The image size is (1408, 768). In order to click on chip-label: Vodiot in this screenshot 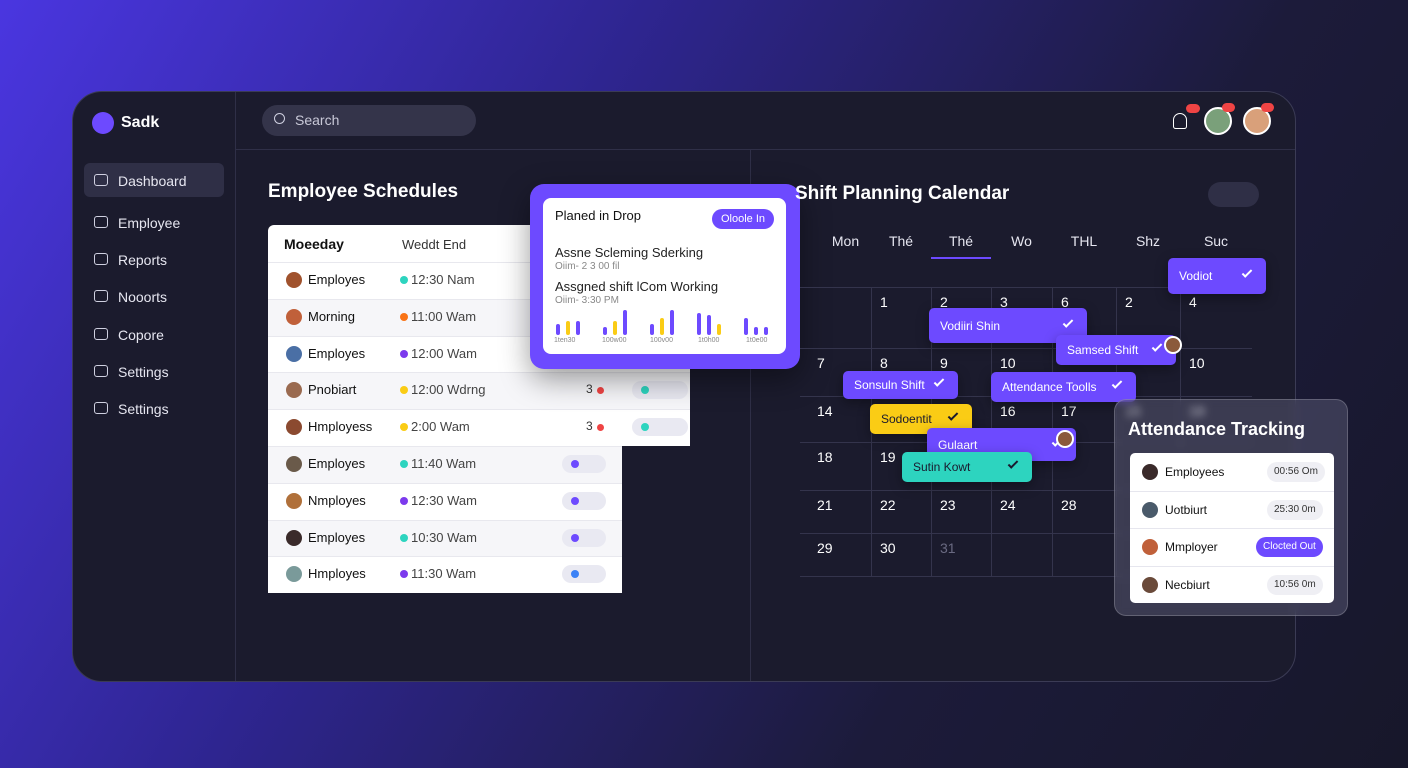, I will do `click(1196, 276)`.